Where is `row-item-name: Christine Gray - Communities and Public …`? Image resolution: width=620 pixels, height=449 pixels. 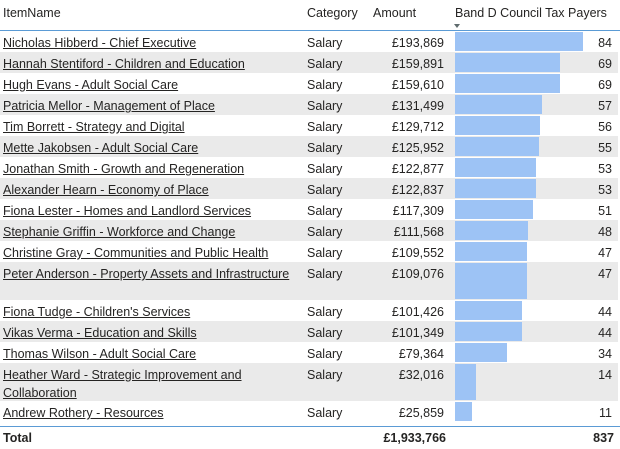 row-item-name: Christine Gray - Communities and Public … is located at coordinates (136, 253).